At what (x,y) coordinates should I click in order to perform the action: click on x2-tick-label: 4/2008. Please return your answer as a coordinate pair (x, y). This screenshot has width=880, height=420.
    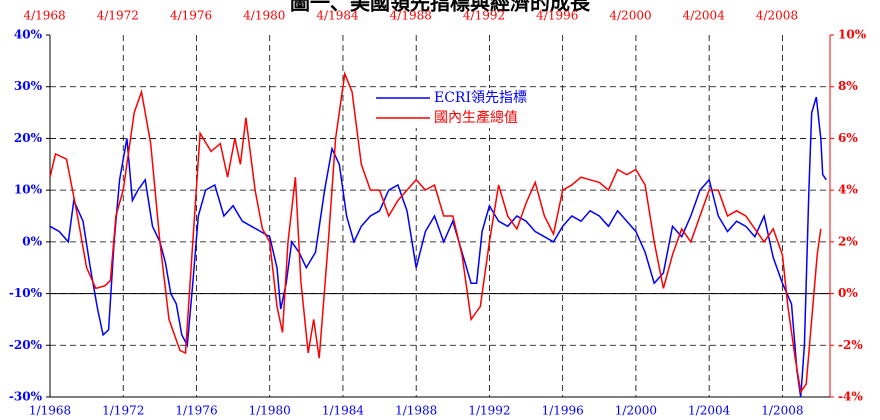
    Looking at the image, I should click on (777, 16).